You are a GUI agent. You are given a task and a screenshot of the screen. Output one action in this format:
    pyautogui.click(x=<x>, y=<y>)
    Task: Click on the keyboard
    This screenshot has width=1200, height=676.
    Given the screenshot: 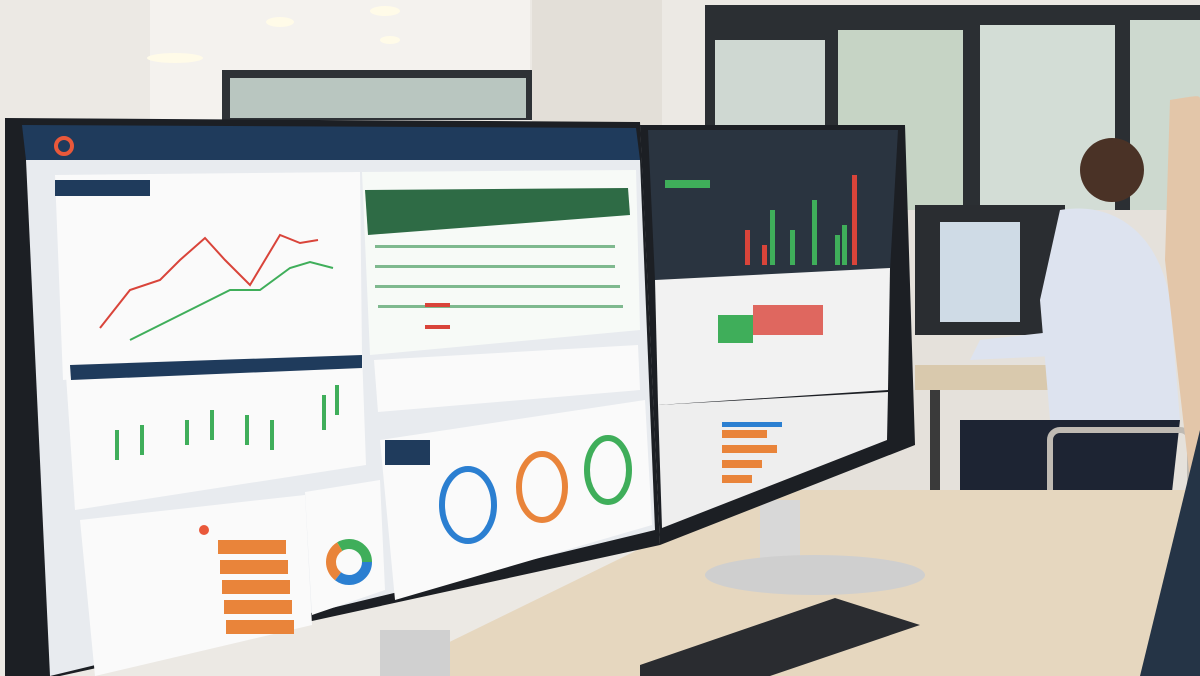 What is the action you would take?
    pyautogui.click(x=780, y=637)
    